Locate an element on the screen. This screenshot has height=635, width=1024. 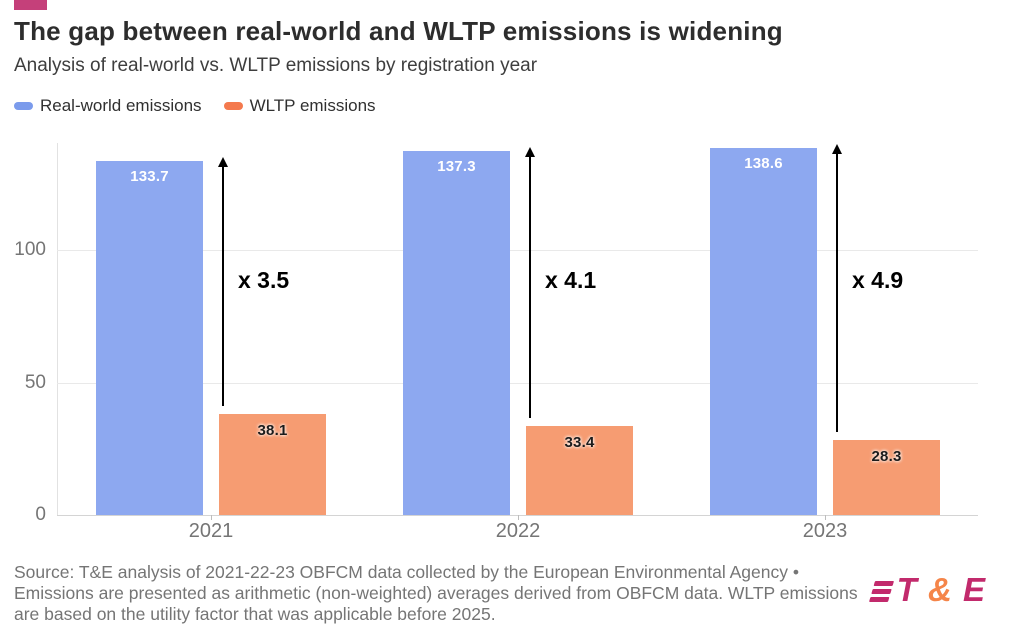
gap-arrow-line-2021 is located at coordinates (223, 286).